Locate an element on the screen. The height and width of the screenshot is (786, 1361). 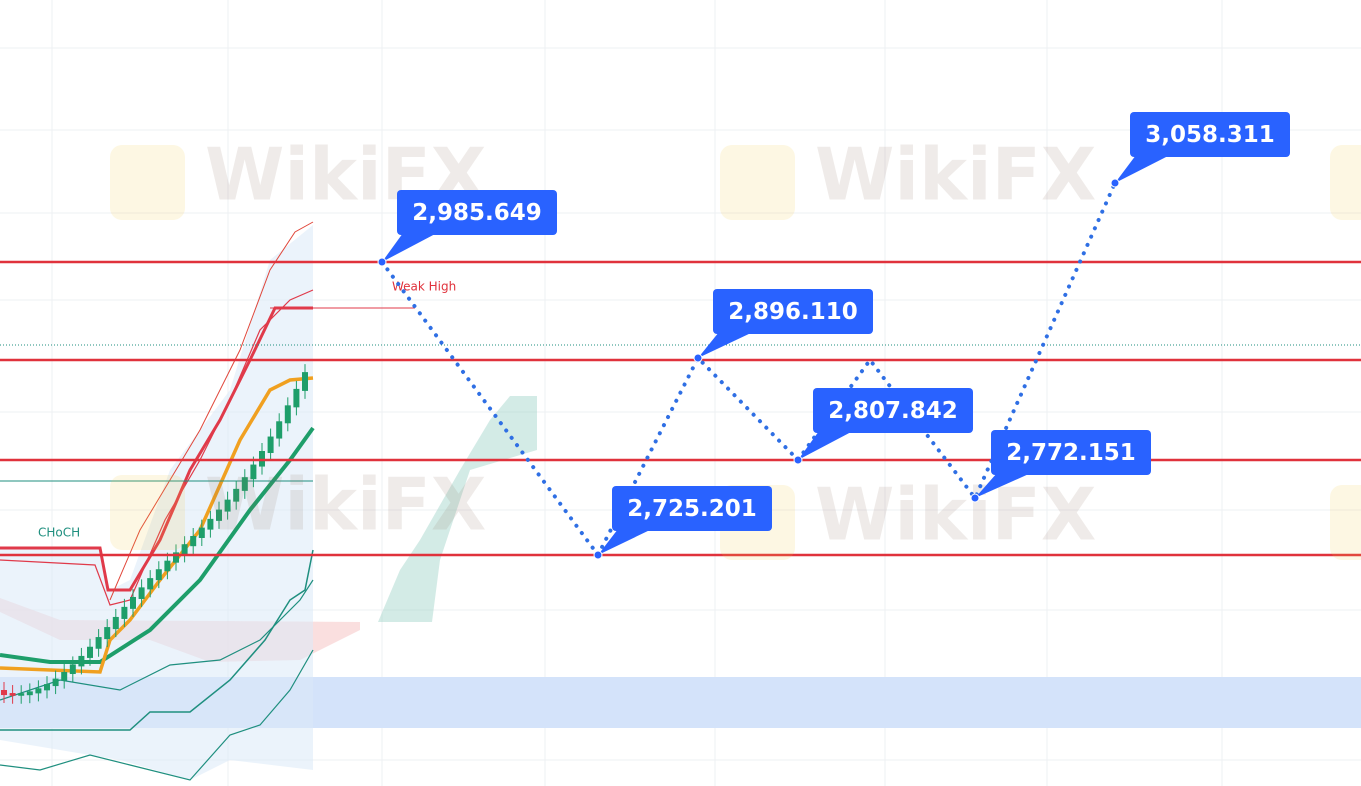
callout-label: 2,807.842 is located at coordinates (893, 411).